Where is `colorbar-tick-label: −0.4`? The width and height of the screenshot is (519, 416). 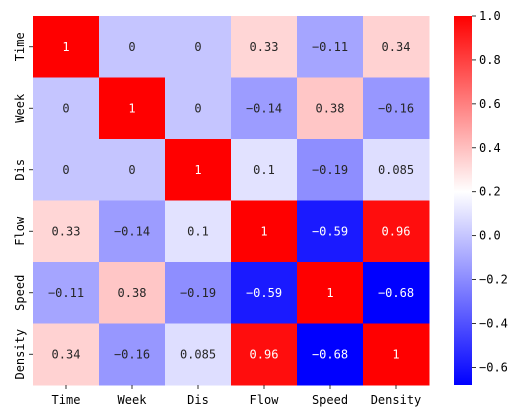
colorbar-tick-label: −0.4 is located at coordinates (493, 324).